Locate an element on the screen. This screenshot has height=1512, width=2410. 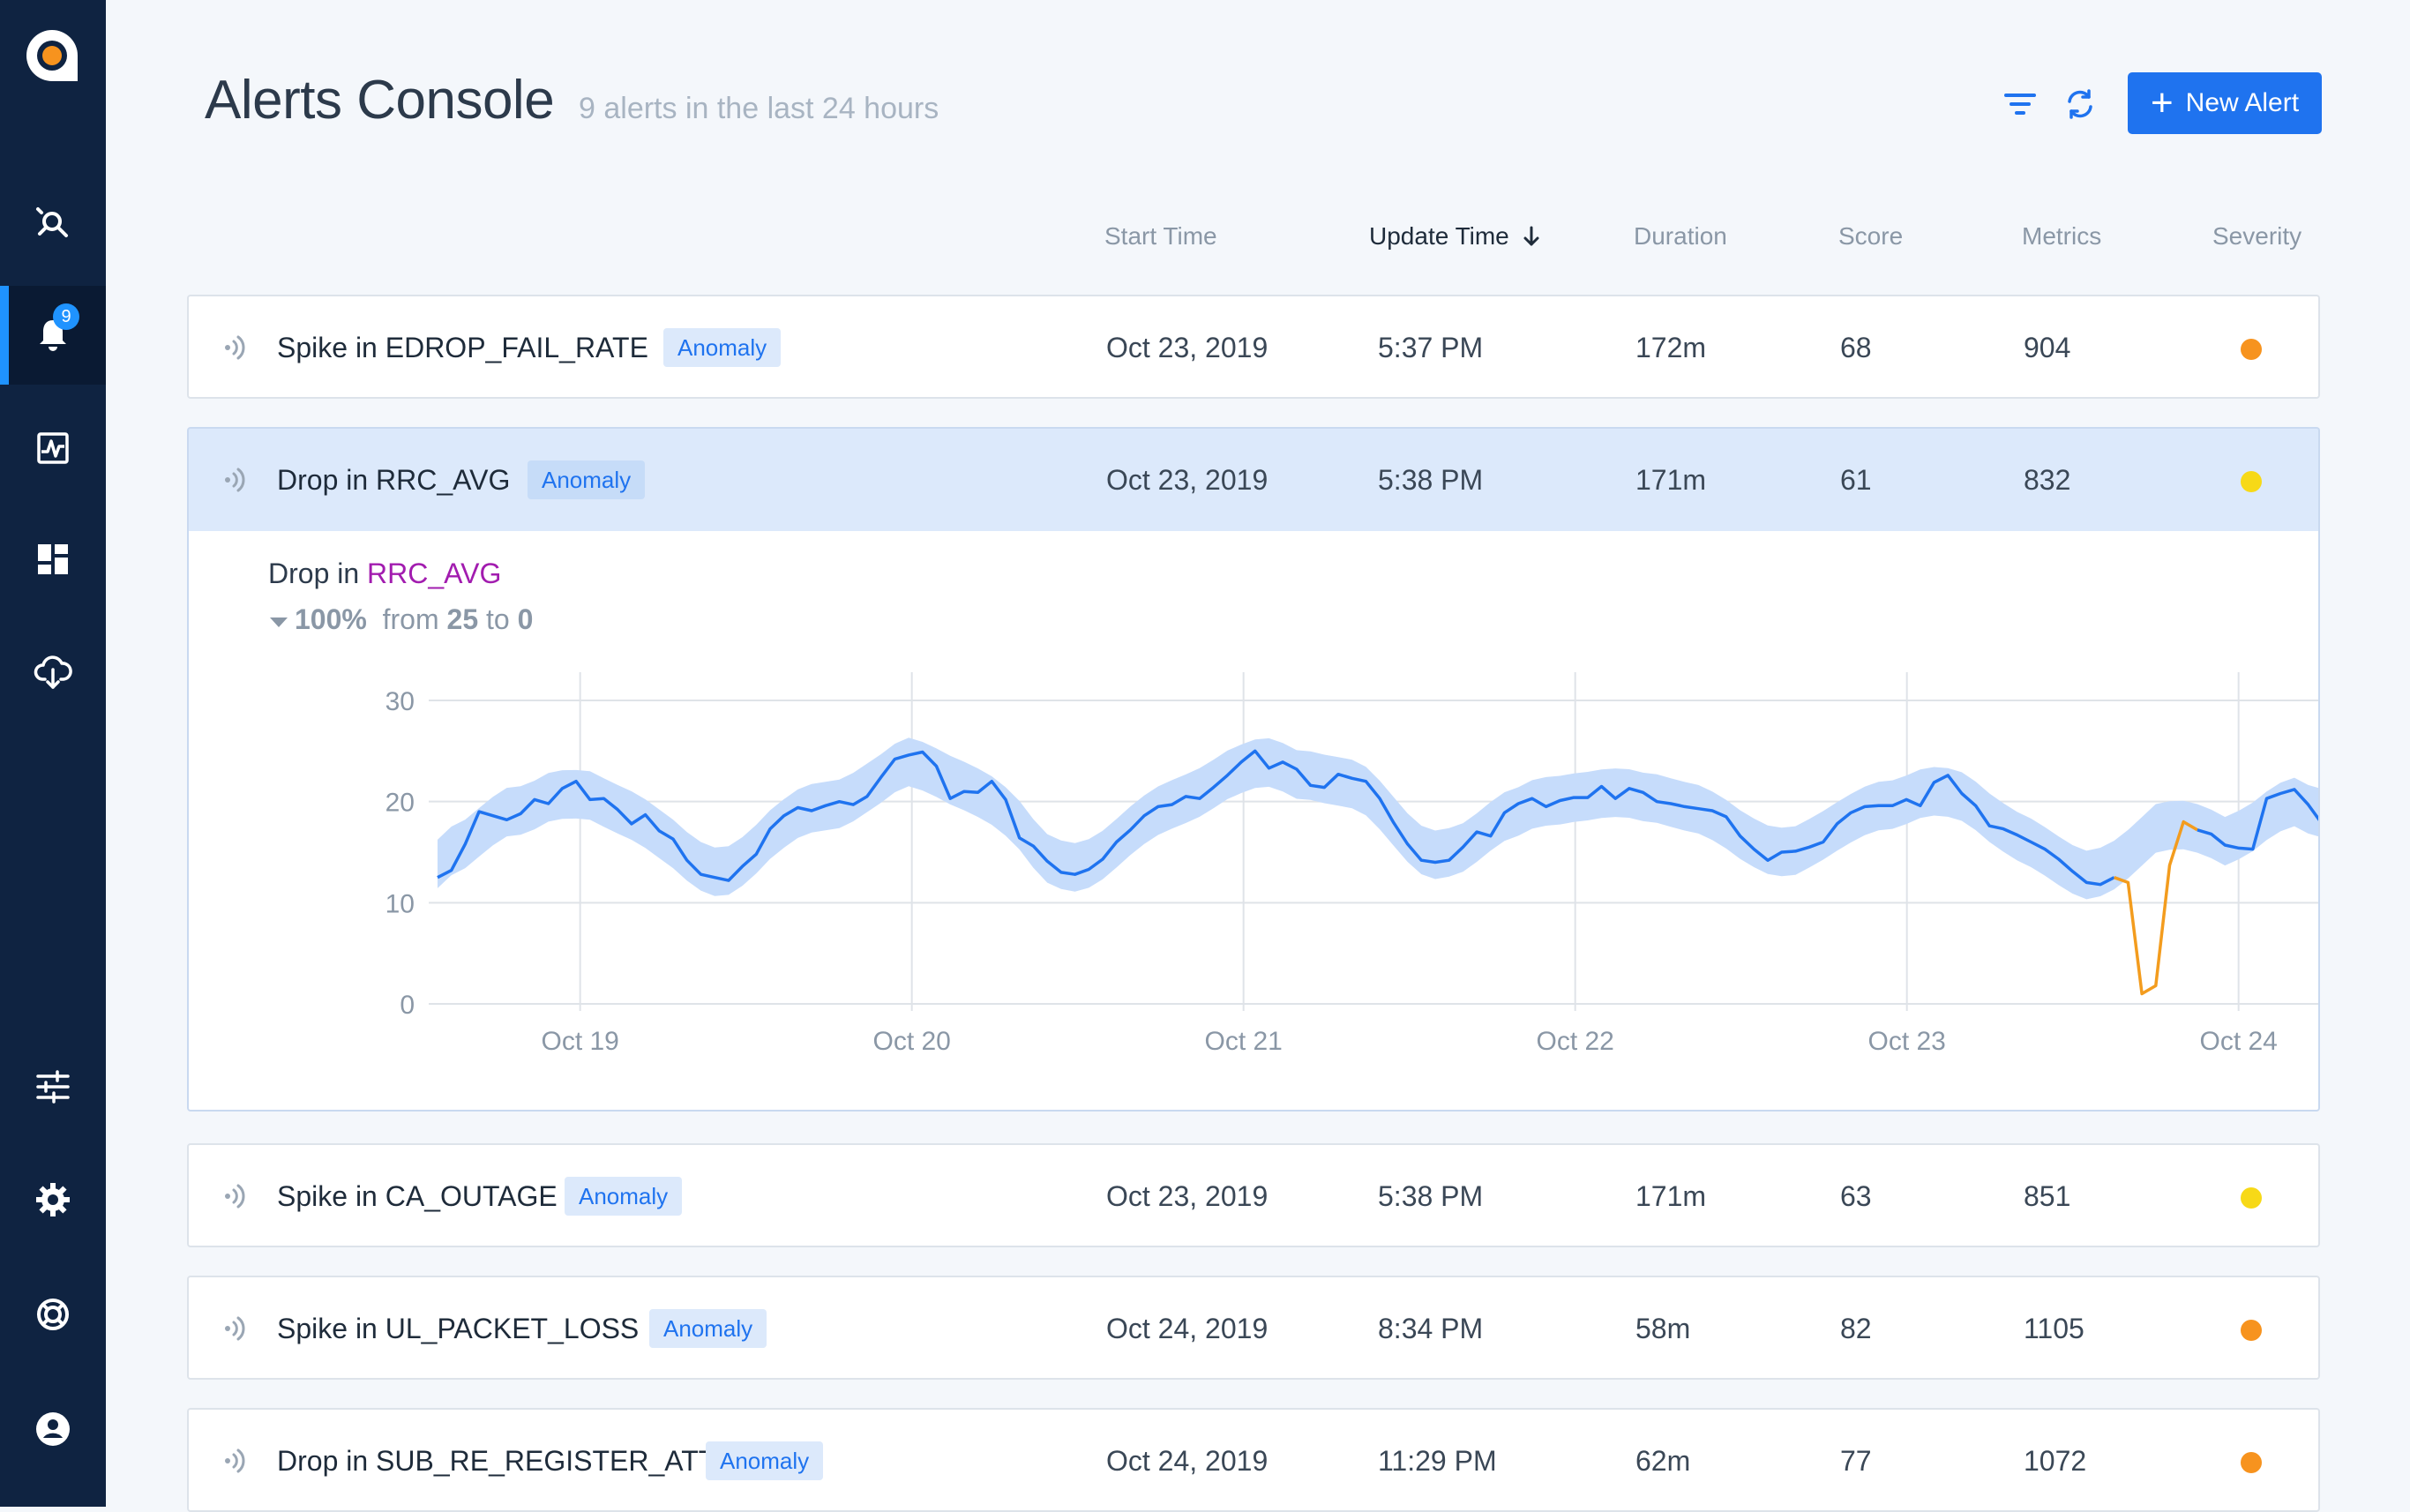
page-title: Alerts Console is located at coordinates (380, 100).